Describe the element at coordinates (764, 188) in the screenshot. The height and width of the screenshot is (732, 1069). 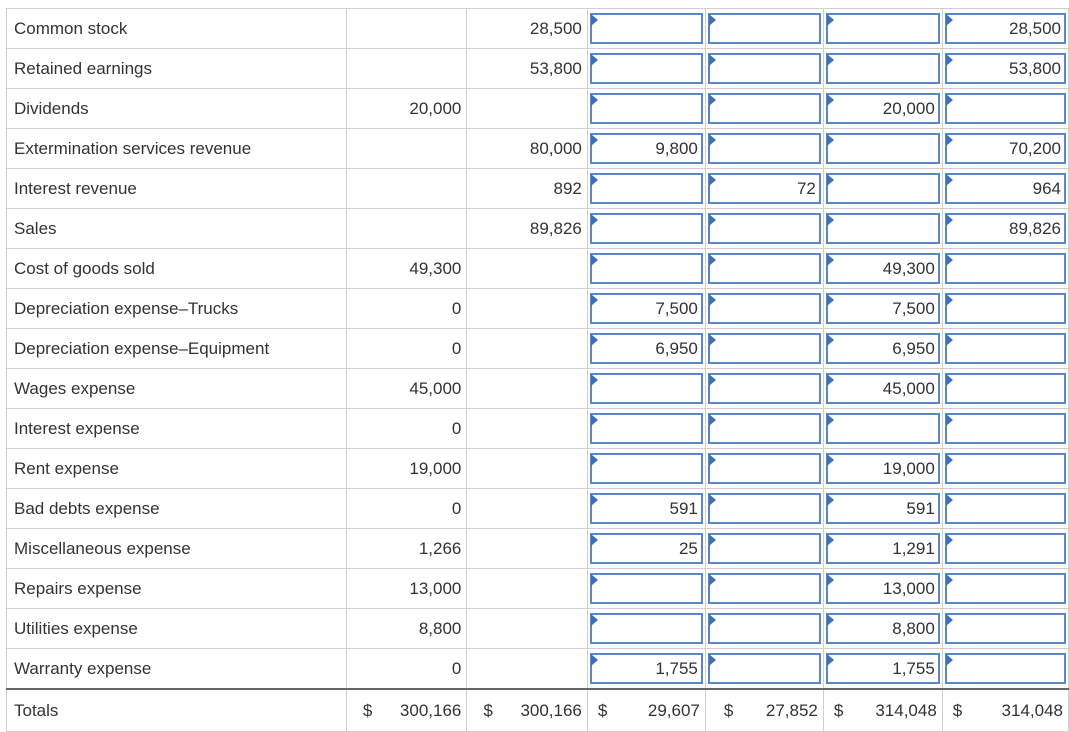
I see `adj-credit-input: 72` at that location.